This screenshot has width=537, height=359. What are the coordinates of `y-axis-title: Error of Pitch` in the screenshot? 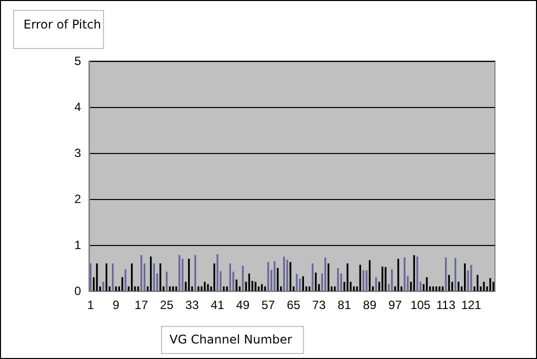 It's located at (63, 25).